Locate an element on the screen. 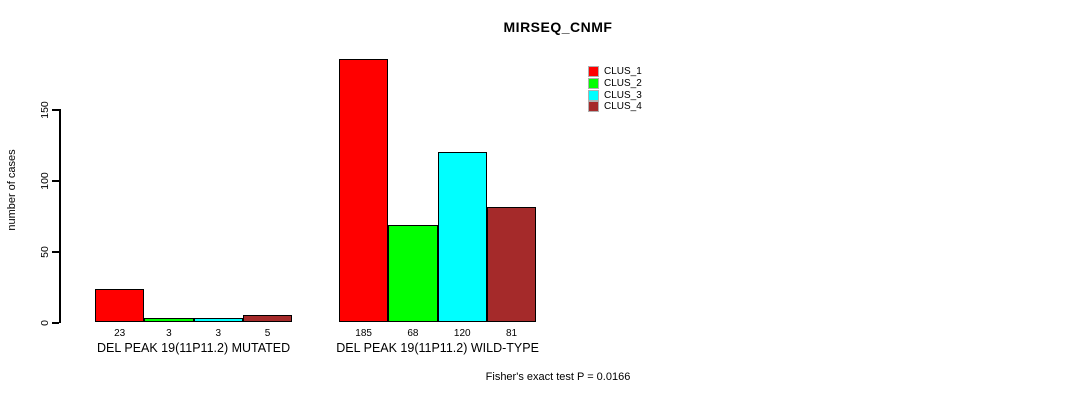 The image size is (1090, 400). bar-value-label: 120 is located at coordinates (462, 333).